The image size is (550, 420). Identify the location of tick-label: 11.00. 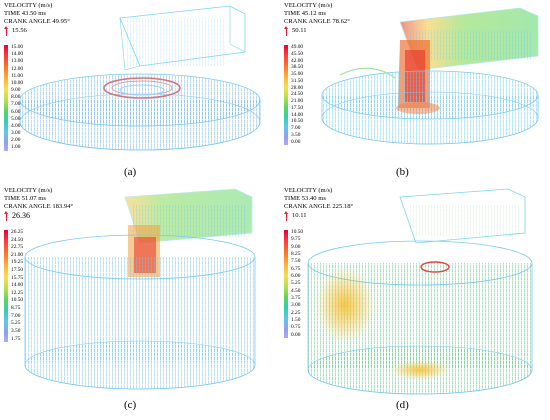
(17, 75).